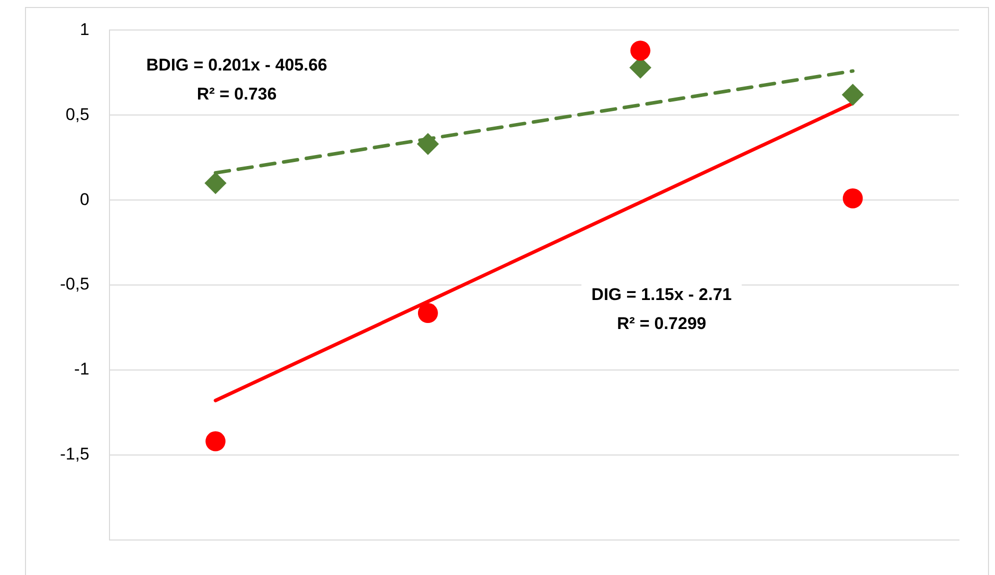  Describe the element at coordinates (237, 80) in the screenshot. I see `annotation: BDIG = 0.201x - 405.66 R² = 0.736` at that location.